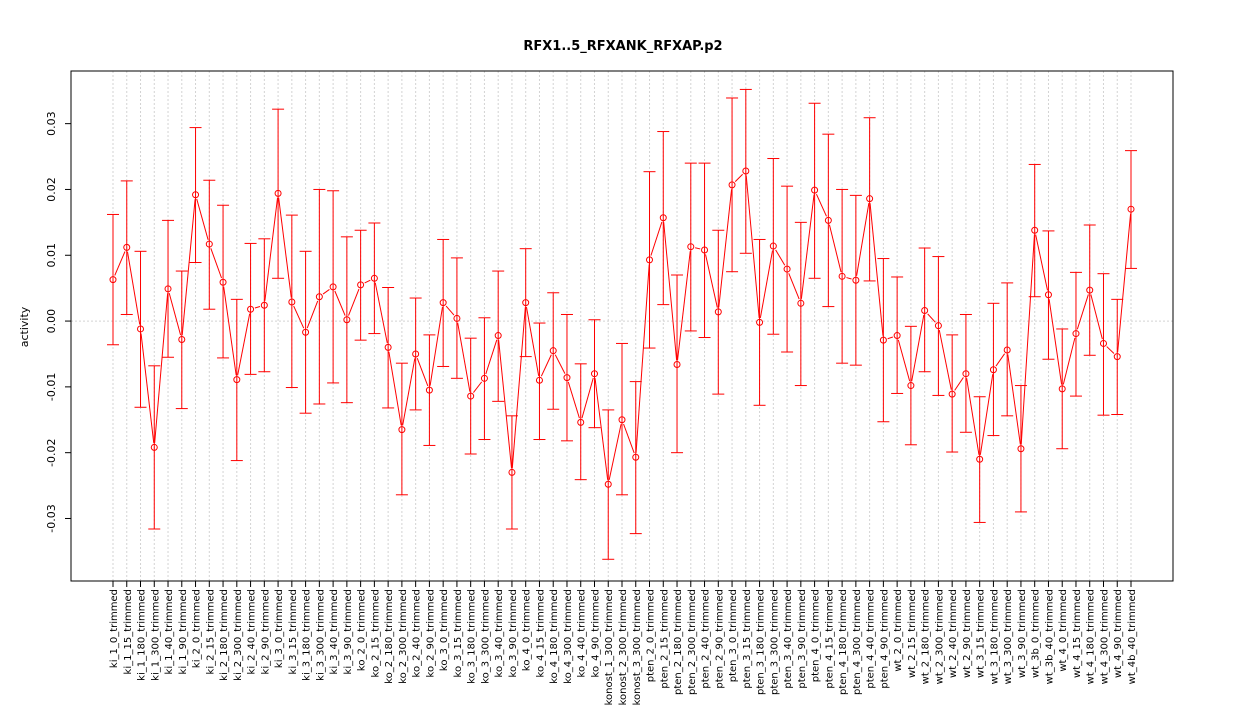 The width and height of the screenshot is (1245, 720). I want to click on x-tick-label: ki_1_300_trimmed, so click(155, 635).